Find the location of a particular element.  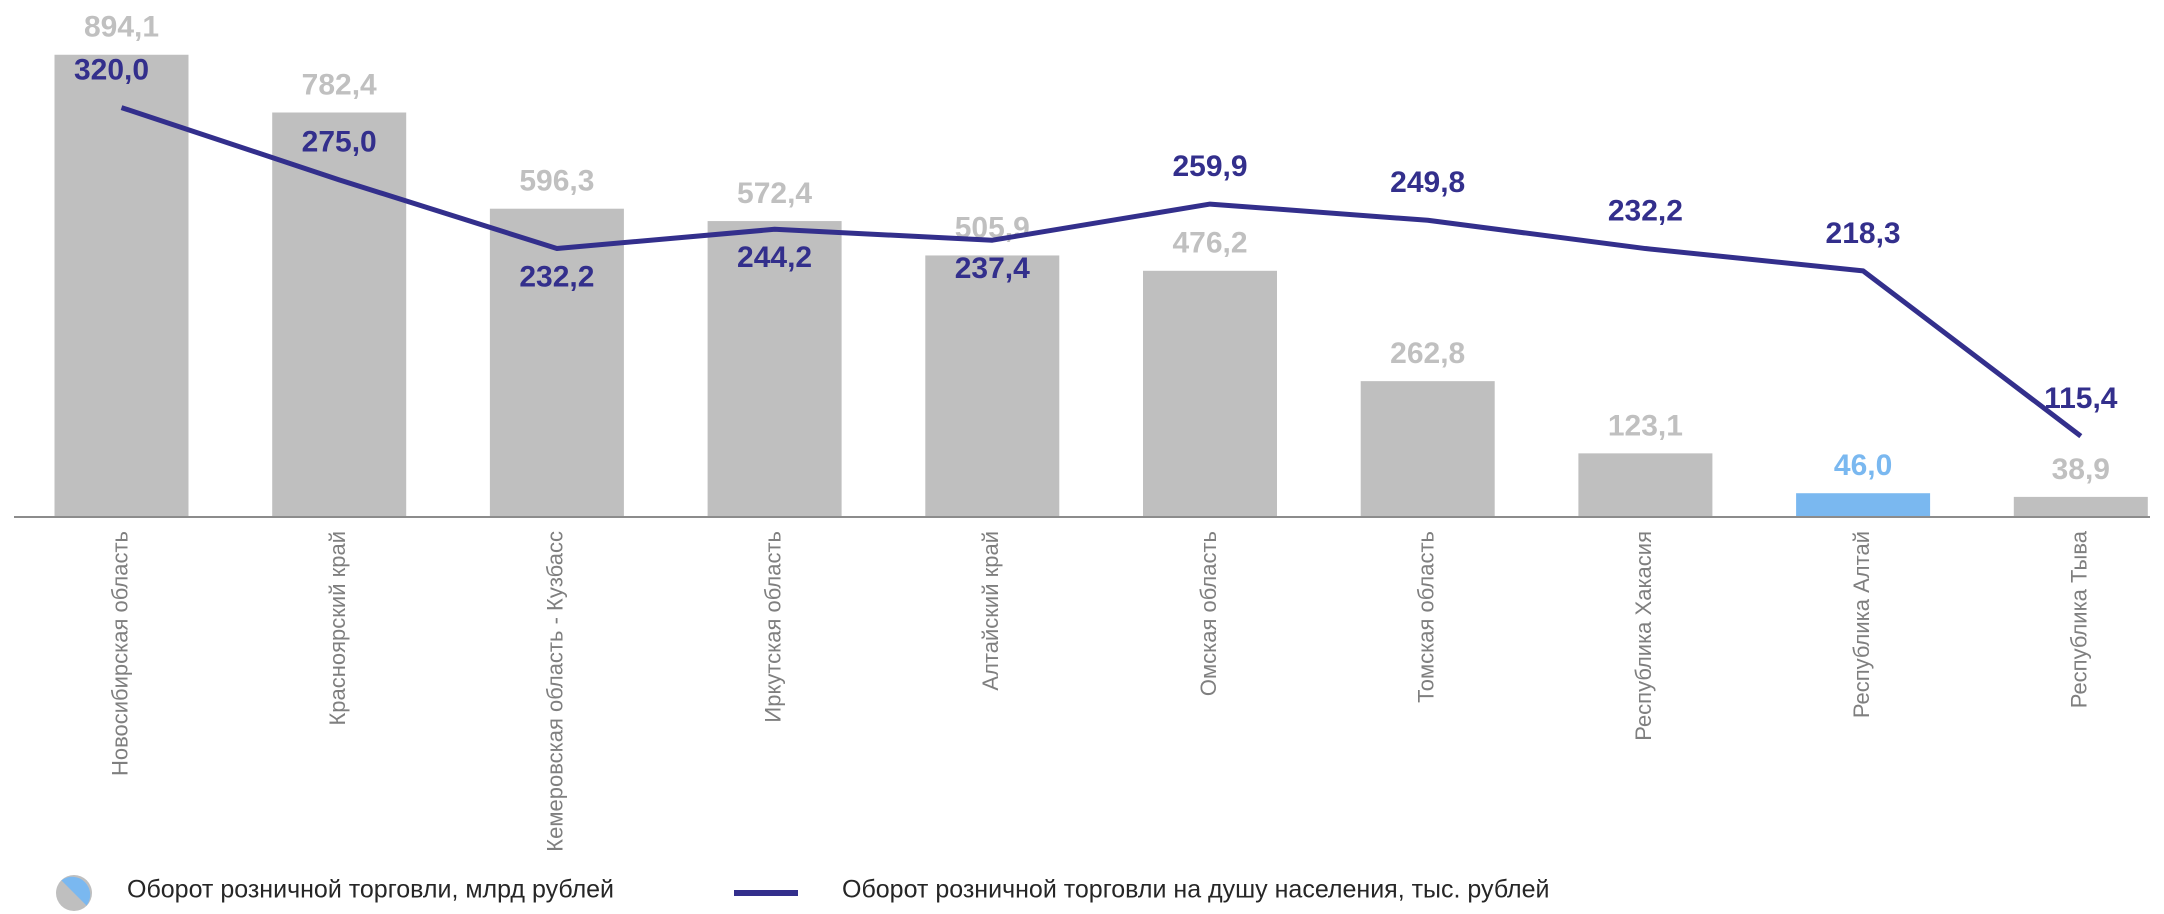

bar-value-label: 46,0 is located at coordinates (1863, 465).